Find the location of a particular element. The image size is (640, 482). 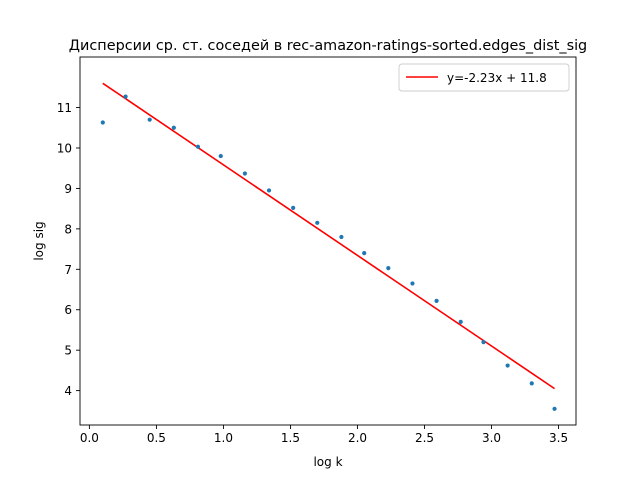

x-tick-label: 1.0 is located at coordinates (223, 438).